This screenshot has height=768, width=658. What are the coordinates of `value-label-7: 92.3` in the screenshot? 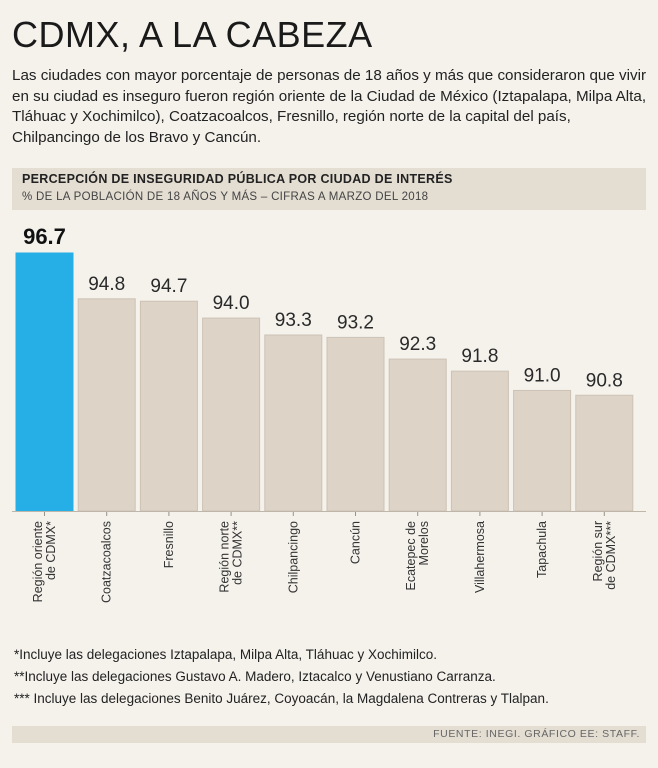 It's located at (417, 344).